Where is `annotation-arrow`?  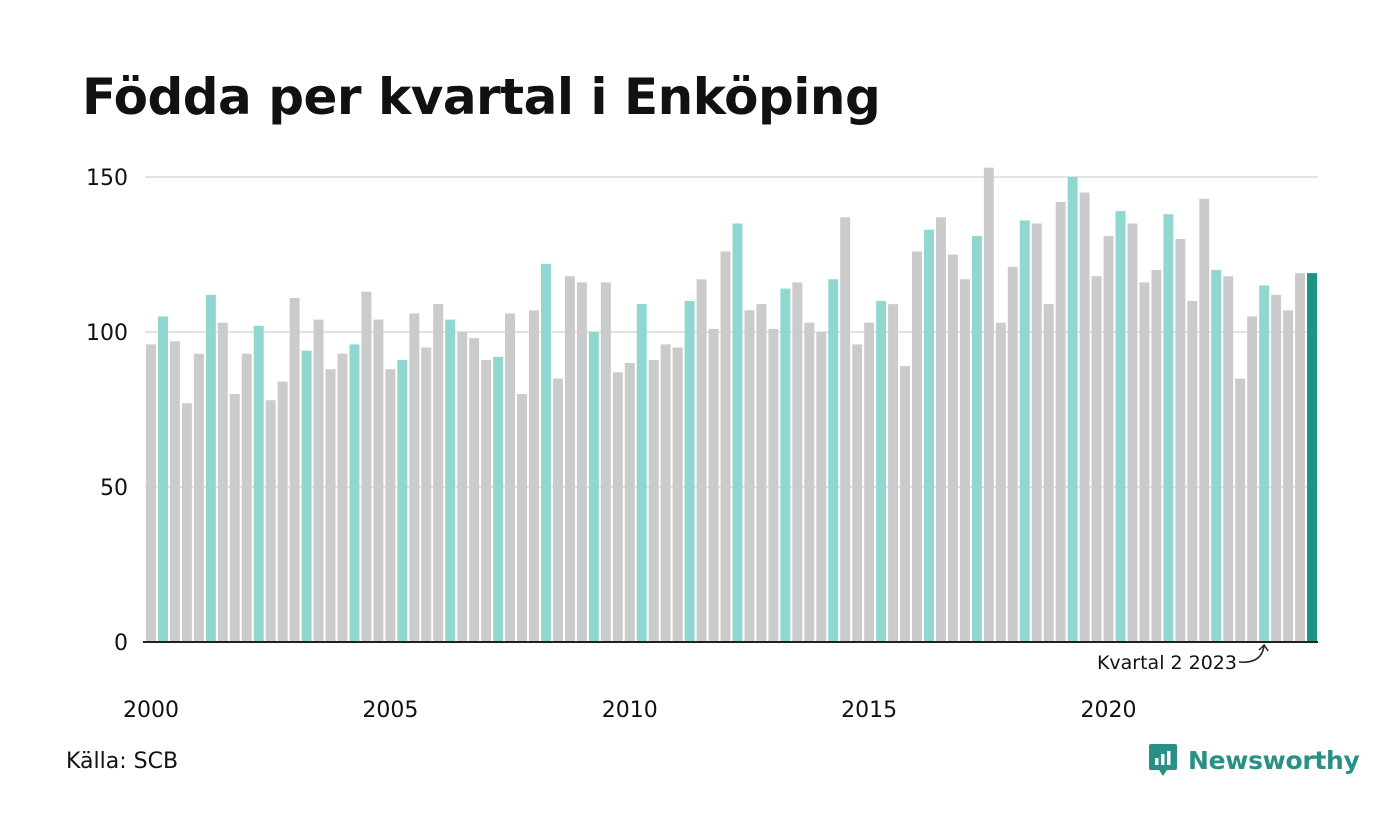 annotation-arrow is located at coordinates (1253, 653).